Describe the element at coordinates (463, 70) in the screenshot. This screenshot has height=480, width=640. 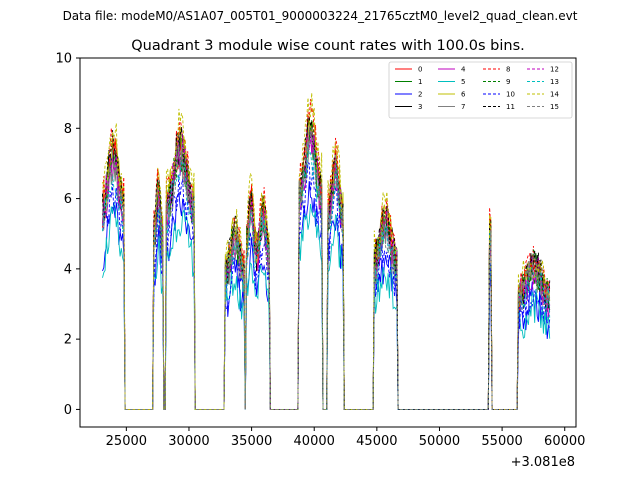
I see `legend-label-4: 4` at that location.